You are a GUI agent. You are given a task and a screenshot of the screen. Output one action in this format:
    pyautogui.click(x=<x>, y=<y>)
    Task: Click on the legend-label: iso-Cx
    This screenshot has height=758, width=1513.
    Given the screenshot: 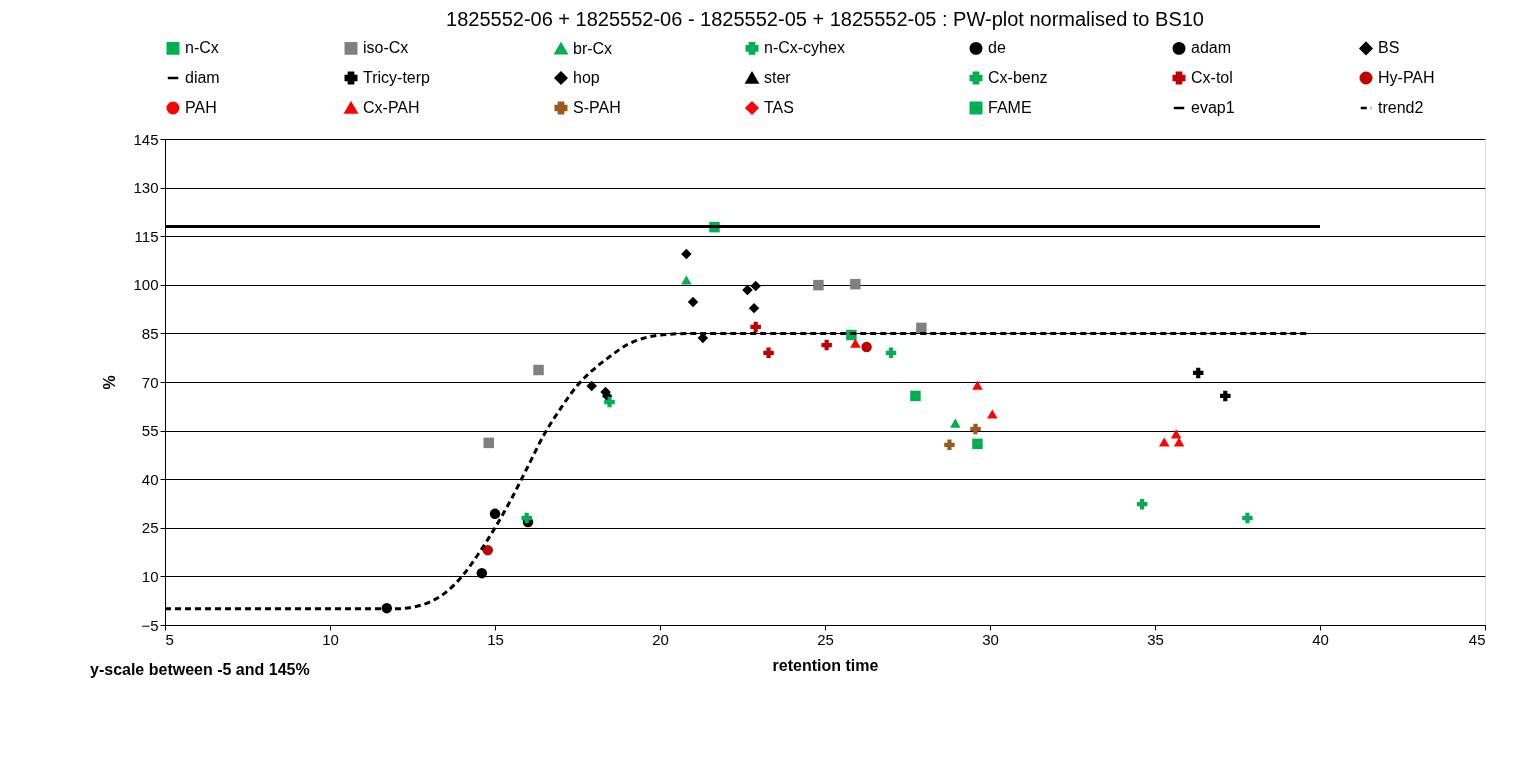 What is the action you would take?
    pyautogui.click(x=386, y=48)
    